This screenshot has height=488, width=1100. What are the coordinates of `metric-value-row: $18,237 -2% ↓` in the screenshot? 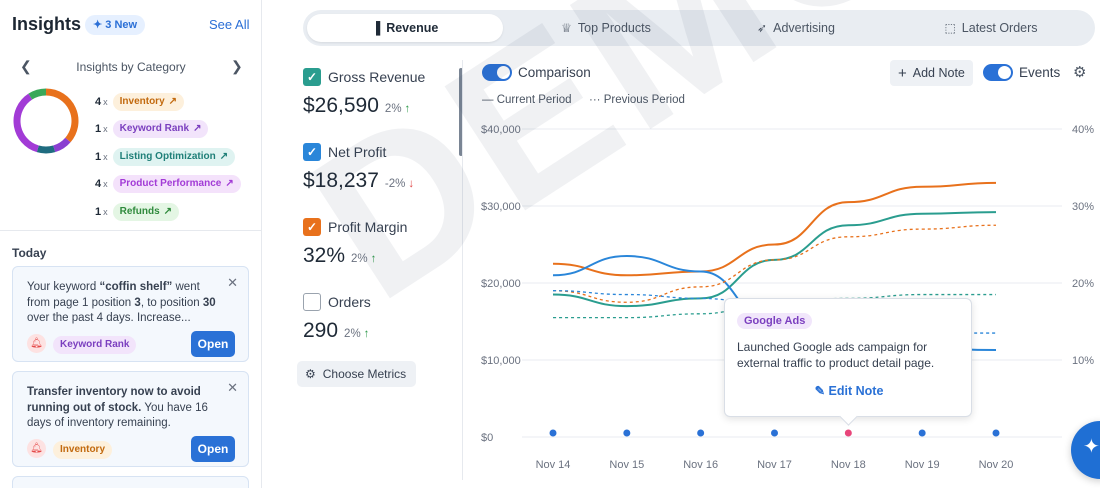 It's located at (358, 181).